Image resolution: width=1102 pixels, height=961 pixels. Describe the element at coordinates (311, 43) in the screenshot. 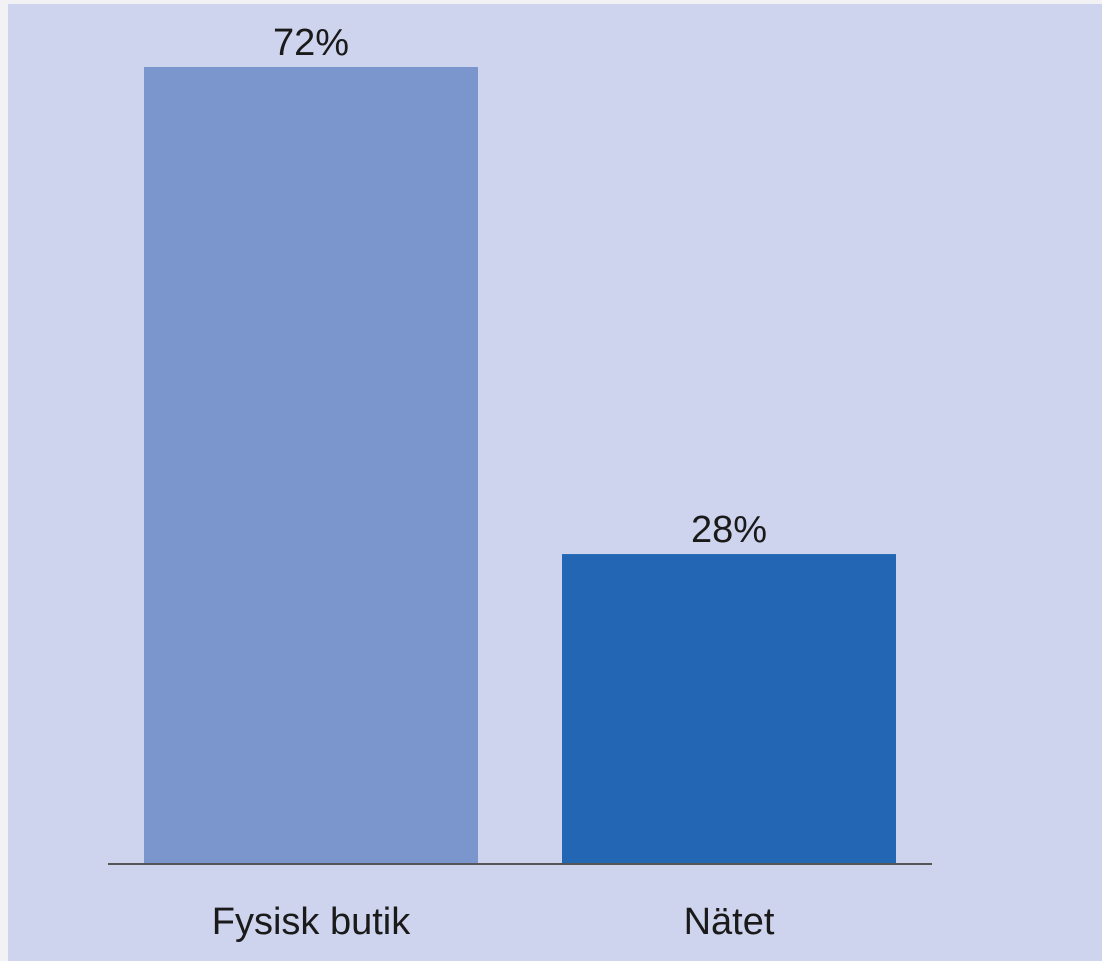

I see `data-label-0: 72%` at that location.